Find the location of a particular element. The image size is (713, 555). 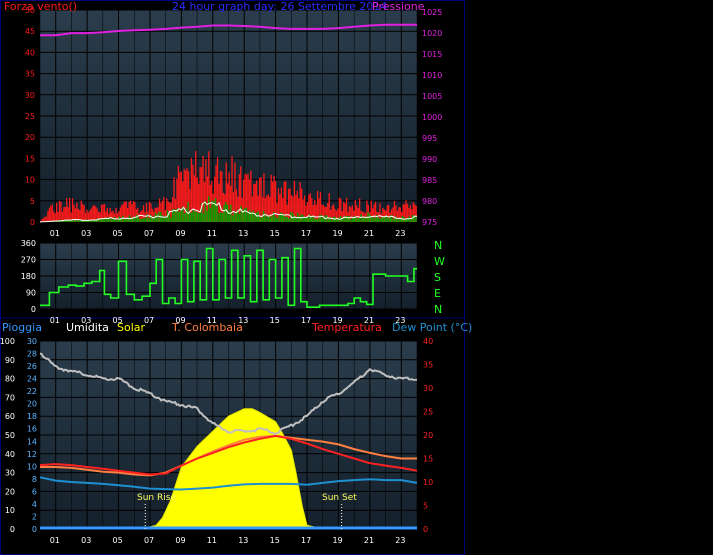

direction-tick-label: 180 is located at coordinates (28, 276).